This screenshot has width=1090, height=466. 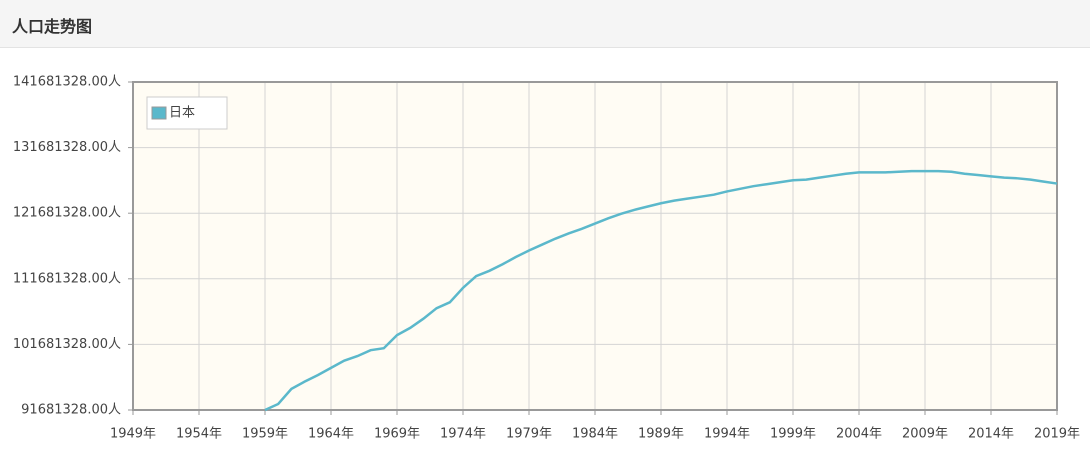 What do you see at coordinates (793, 434) in the screenshot?
I see `x-tick-label: 1999年` at bounding box center [793, 434].